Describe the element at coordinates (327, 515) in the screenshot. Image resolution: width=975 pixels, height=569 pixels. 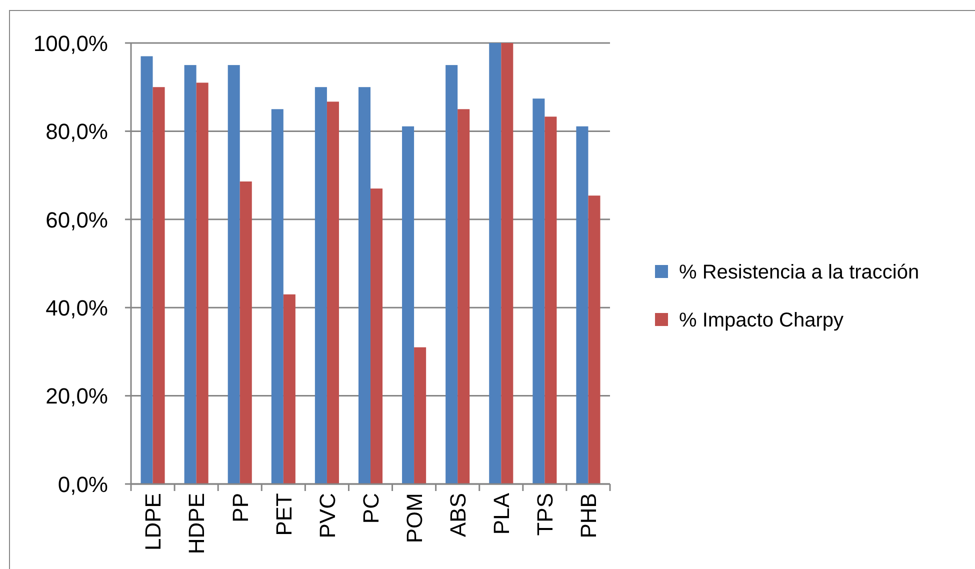
I see `x-tick-label: PVC` at that location.